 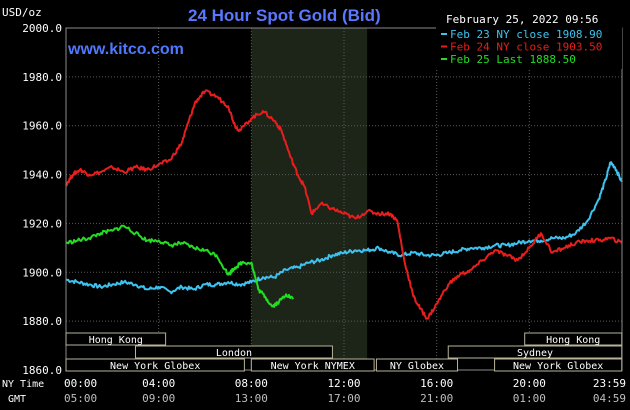 What do you see at coordinates (42, 28) in the screenshot?
I see `y-tick-label: 2000.0` at bounding box center [42, 28].